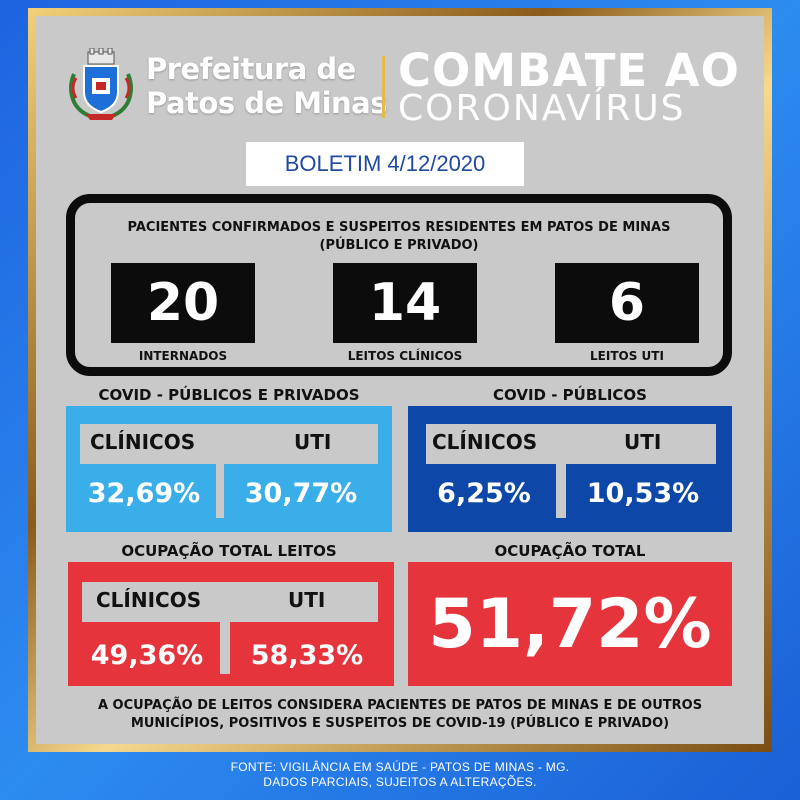  What do you see at coordinates (307, 655) in the screenshot?
I see `uti-value: 58,33%` at bounding box center [307, 655].